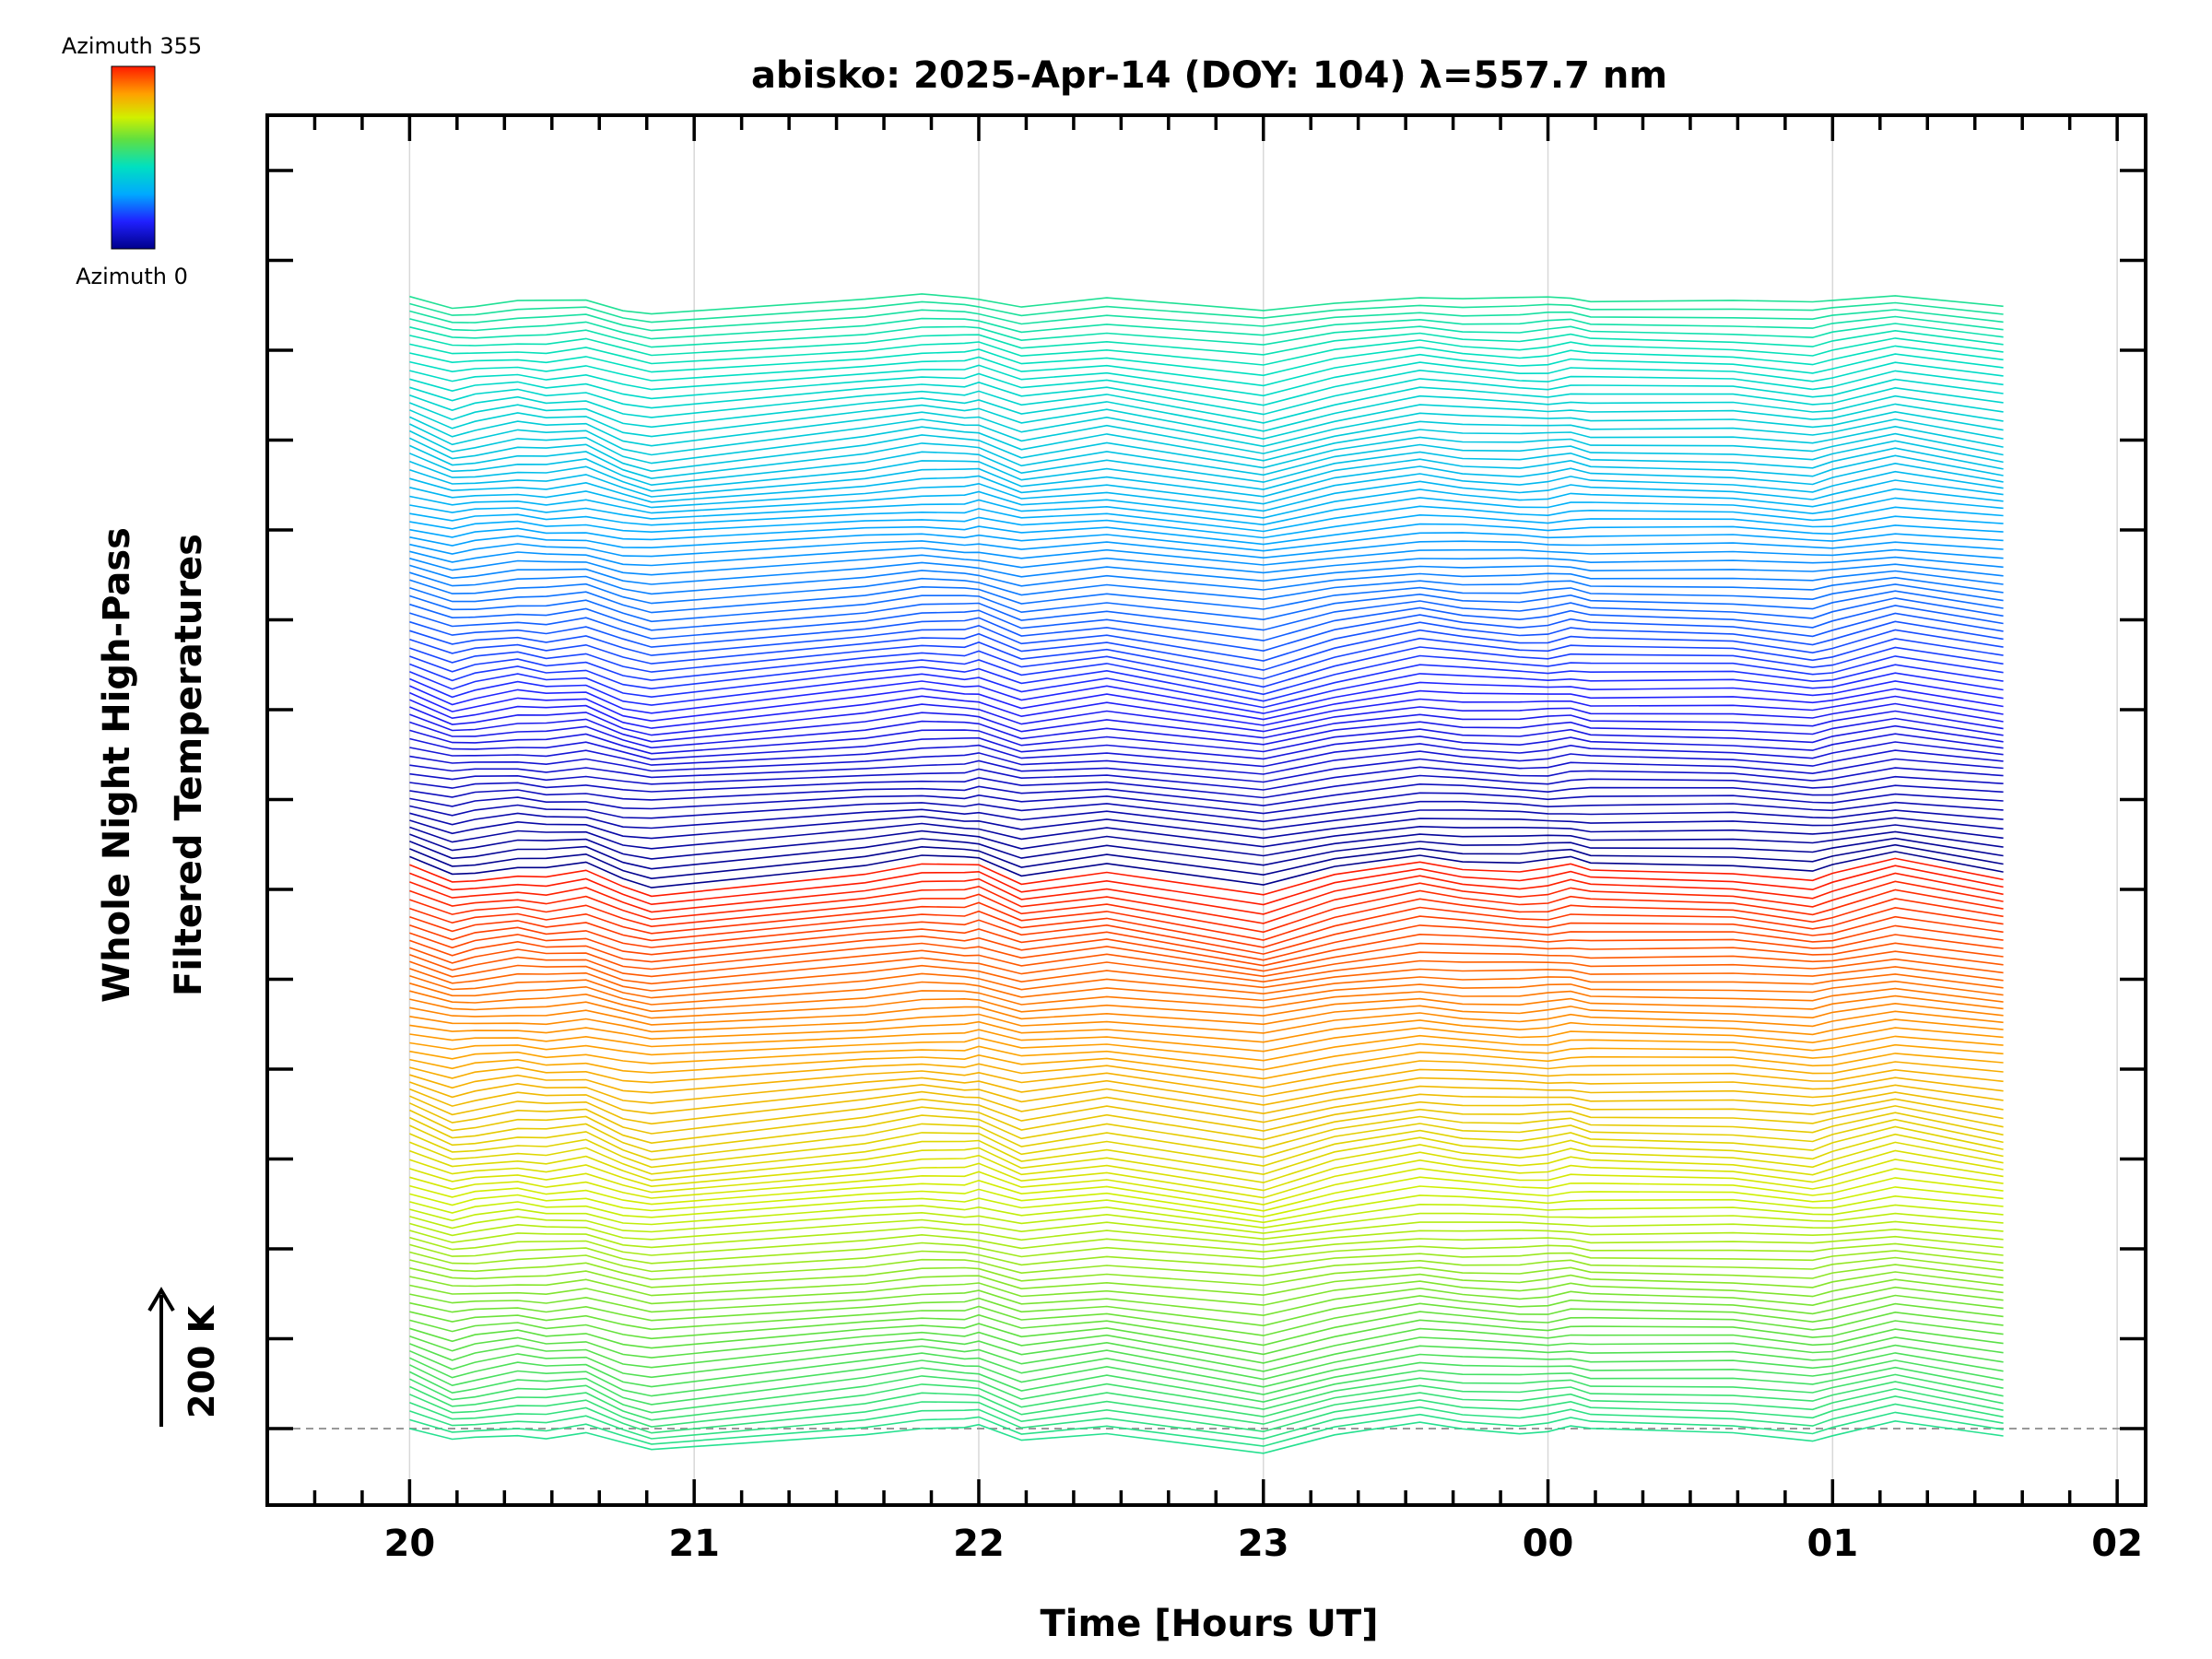 The width and height of the screenshot is (2212, 1659). Describe the element at coordinates (694, 1544) in the screenshot. I see `x-tick-label-21: 21` at that location.